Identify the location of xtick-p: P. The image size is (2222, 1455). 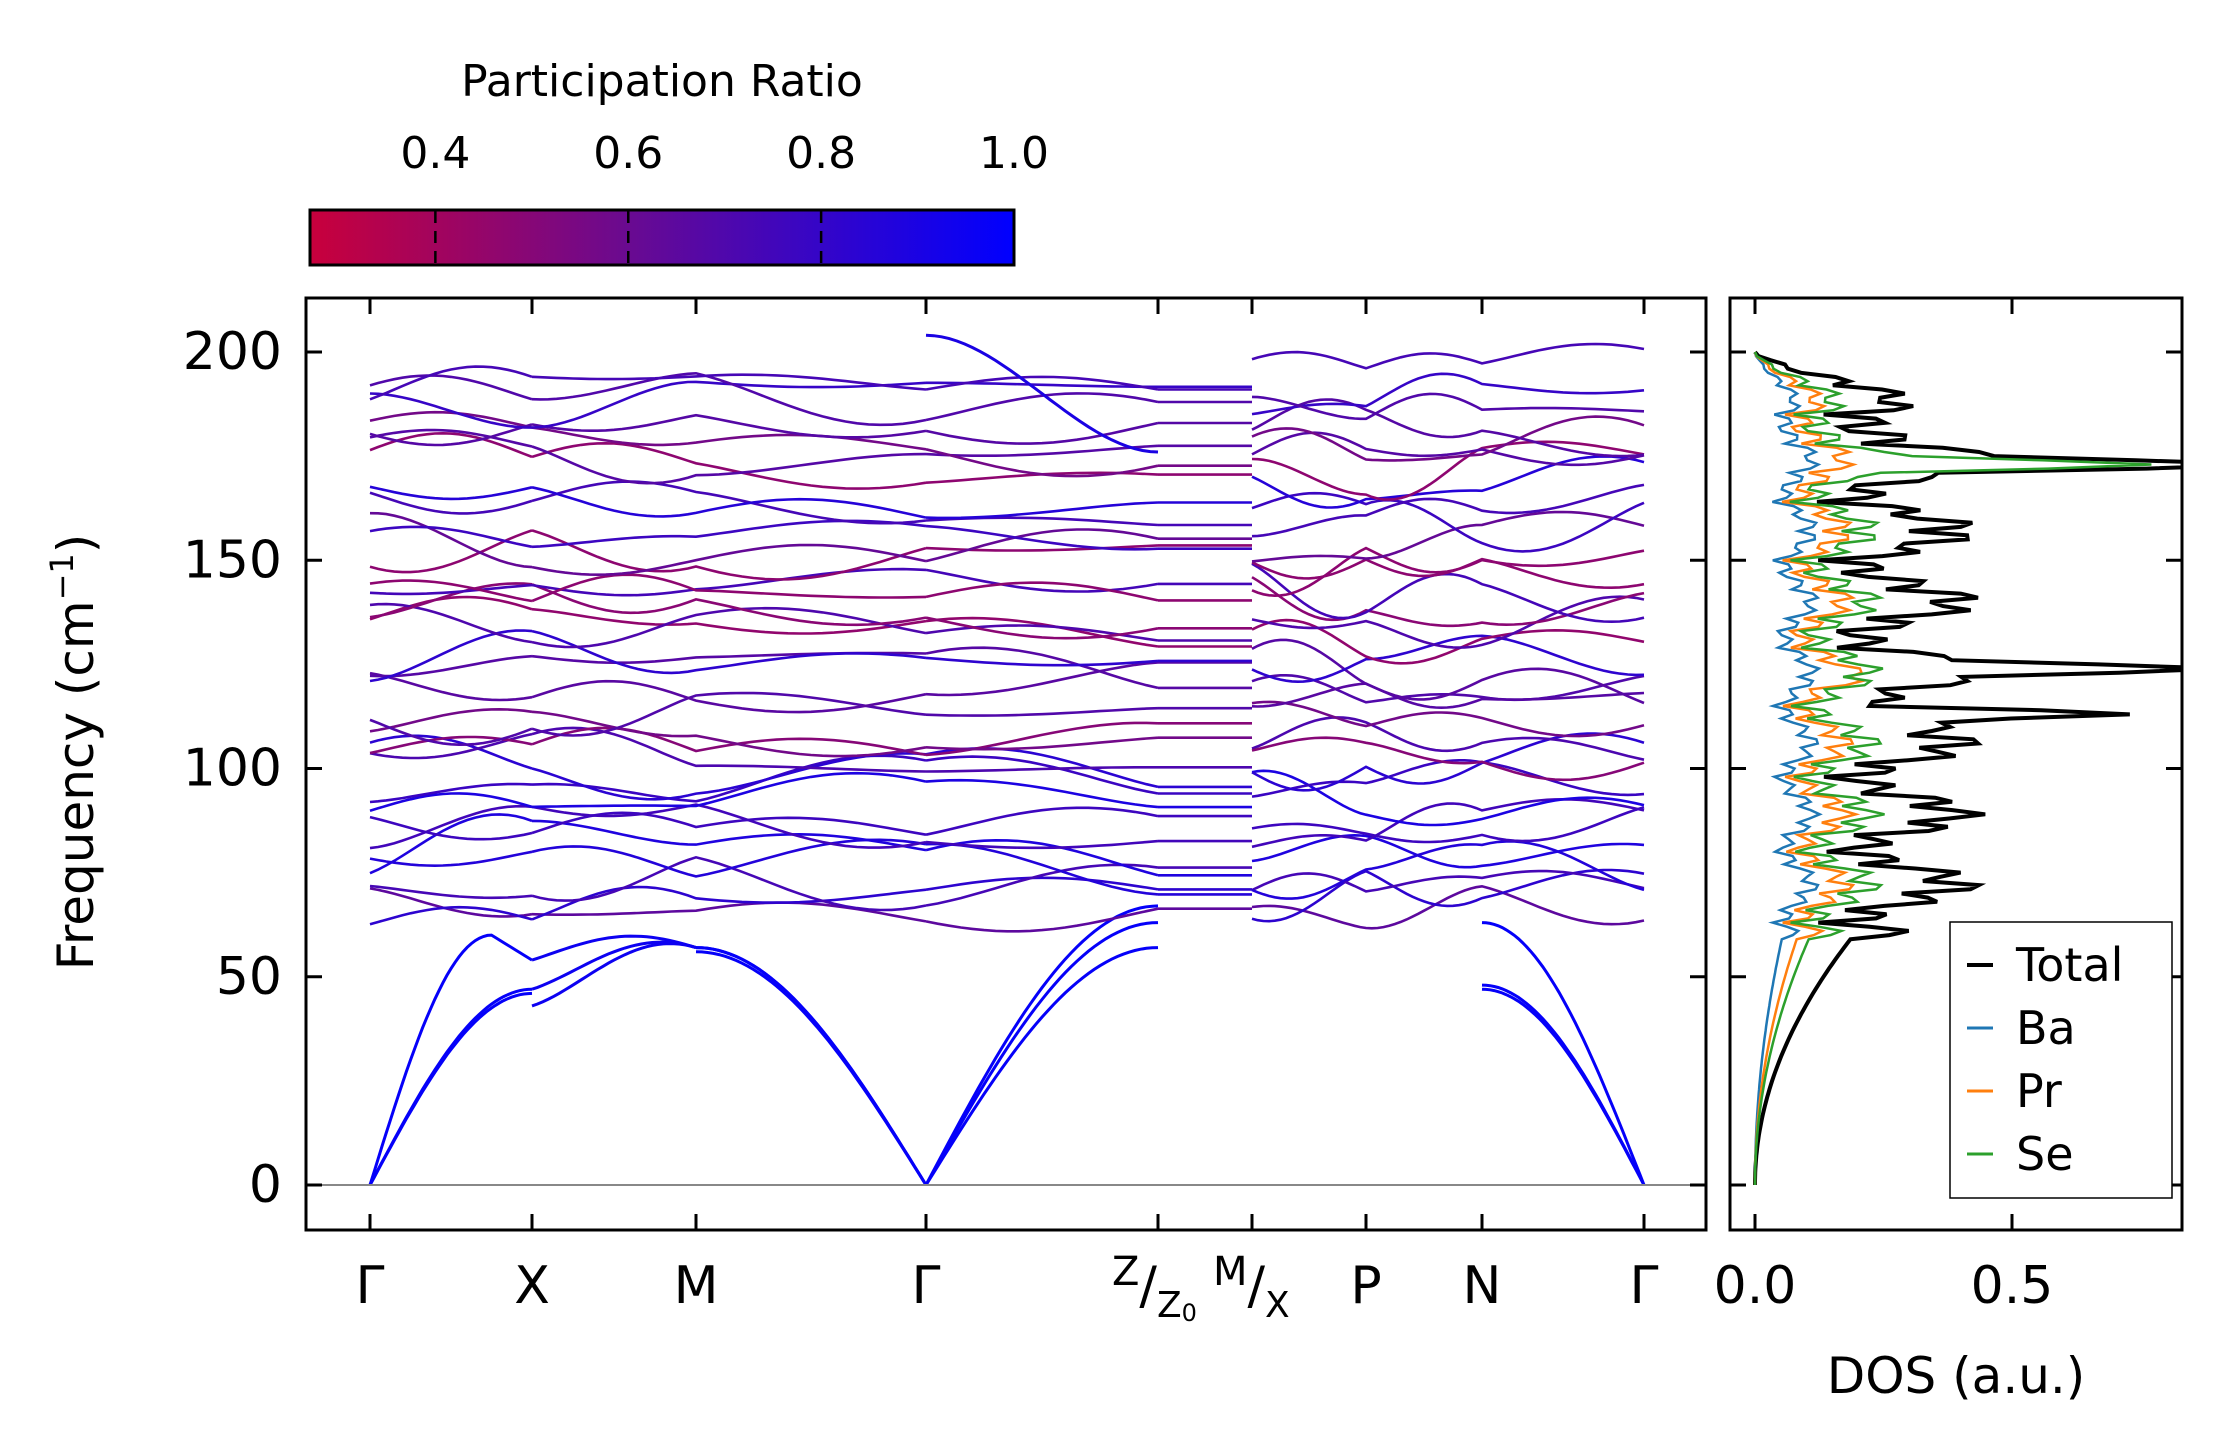
(1365, 1286).